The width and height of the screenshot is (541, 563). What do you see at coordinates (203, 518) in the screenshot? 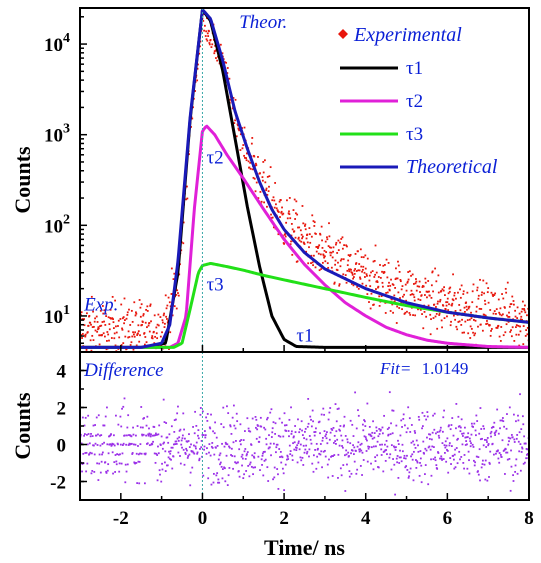
I see `x-tick-label: 0` at bounding box center [203, 518].